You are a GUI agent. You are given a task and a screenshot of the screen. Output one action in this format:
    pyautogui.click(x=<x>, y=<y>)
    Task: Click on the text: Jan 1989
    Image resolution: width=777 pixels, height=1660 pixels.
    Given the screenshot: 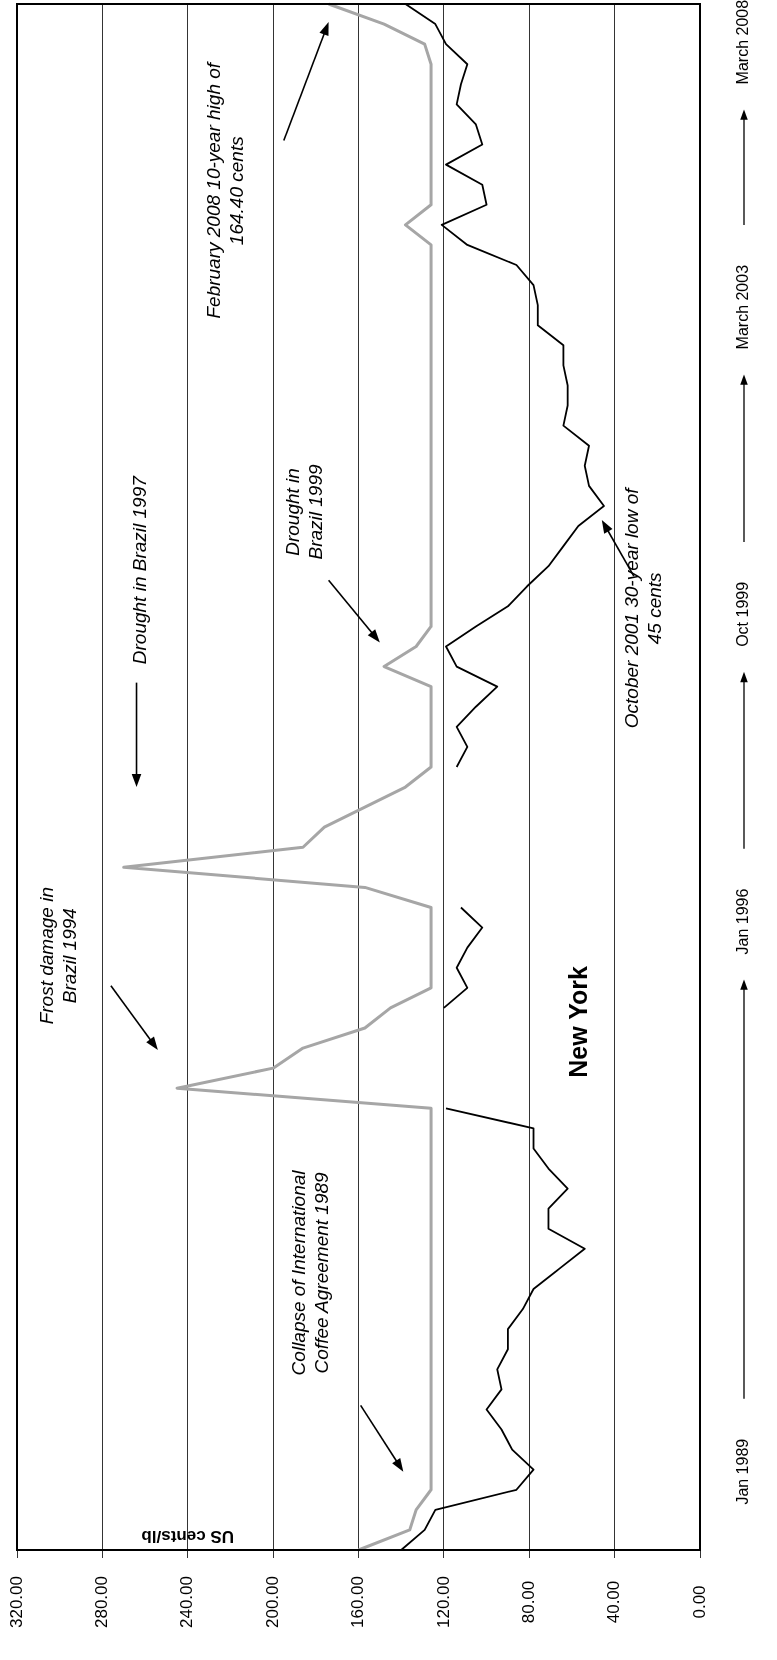 What is the action you would take?
    pyautogui.click(x=743, y=1471)
    